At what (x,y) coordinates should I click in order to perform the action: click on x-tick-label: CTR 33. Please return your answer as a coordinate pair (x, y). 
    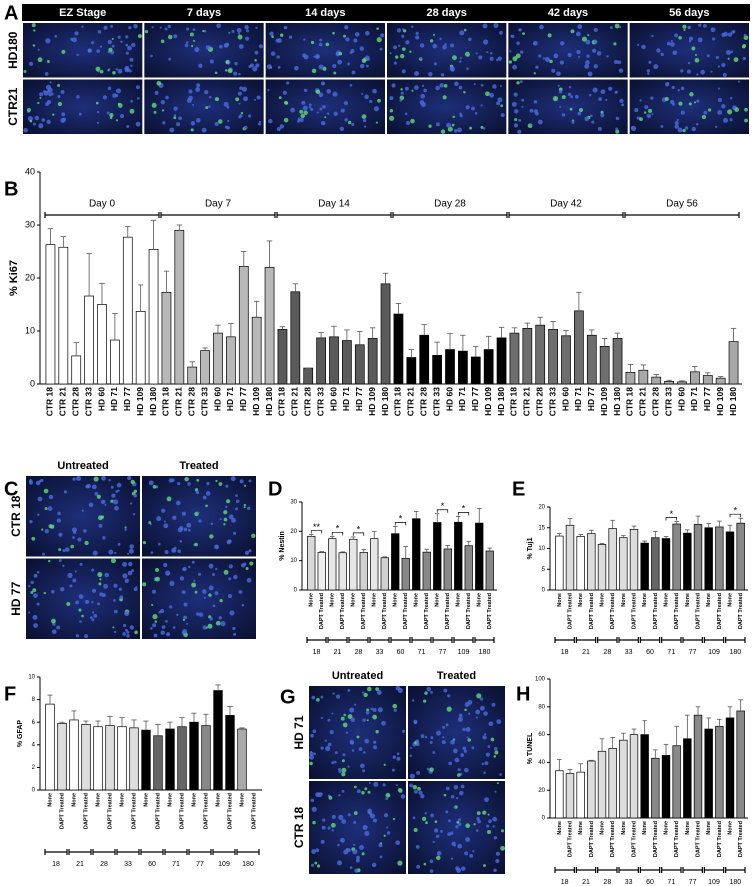
    Looking at the image, I should click on (668, 402).